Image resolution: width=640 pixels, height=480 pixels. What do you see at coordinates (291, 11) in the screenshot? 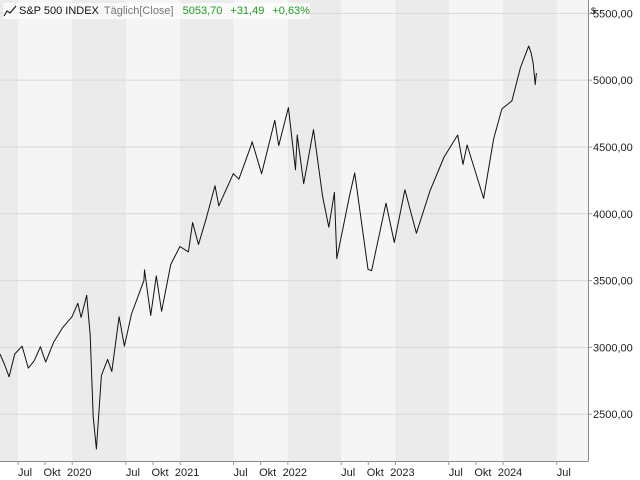
I see `price-change-percent: +0,63%` at bounding box center [291, 11].